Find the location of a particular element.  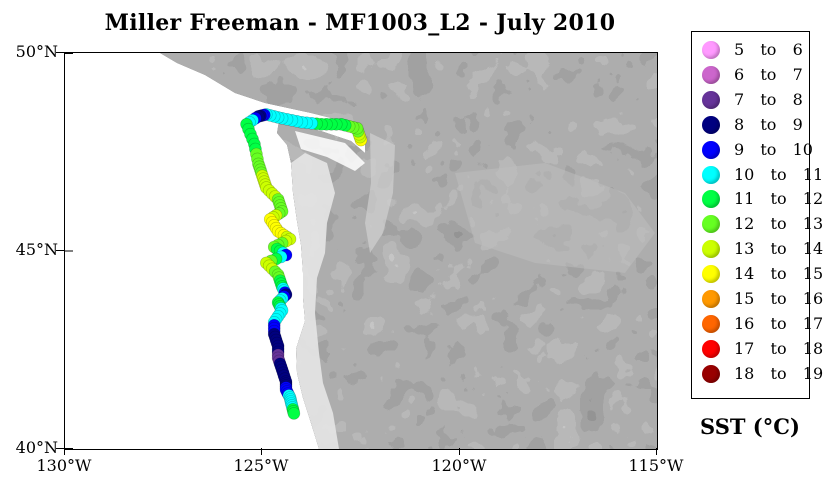

y-tickmarks is located at coordinates (69, 251).